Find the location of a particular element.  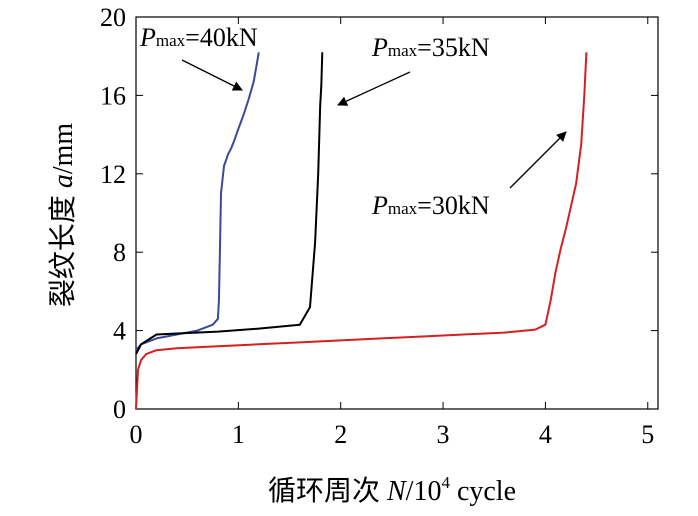

y-tick-label: 8 is located at coordinates (119, 252).